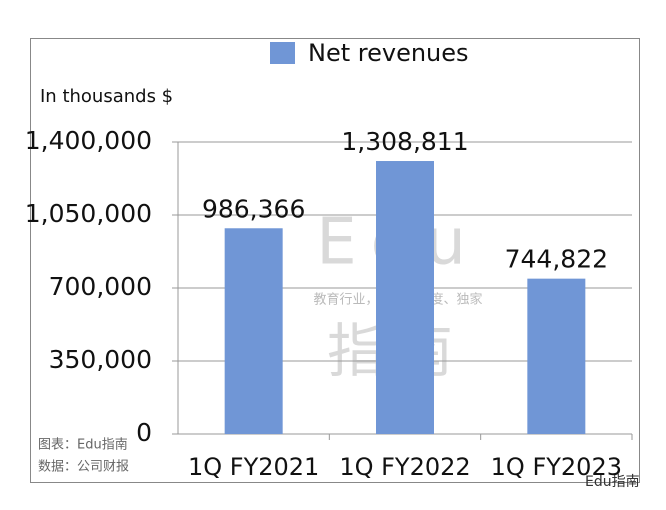  What do you see at coordinates (83, 445) in the screenshot?
I see `note: 图表：Edu指南` at bounding box center [83, 445].